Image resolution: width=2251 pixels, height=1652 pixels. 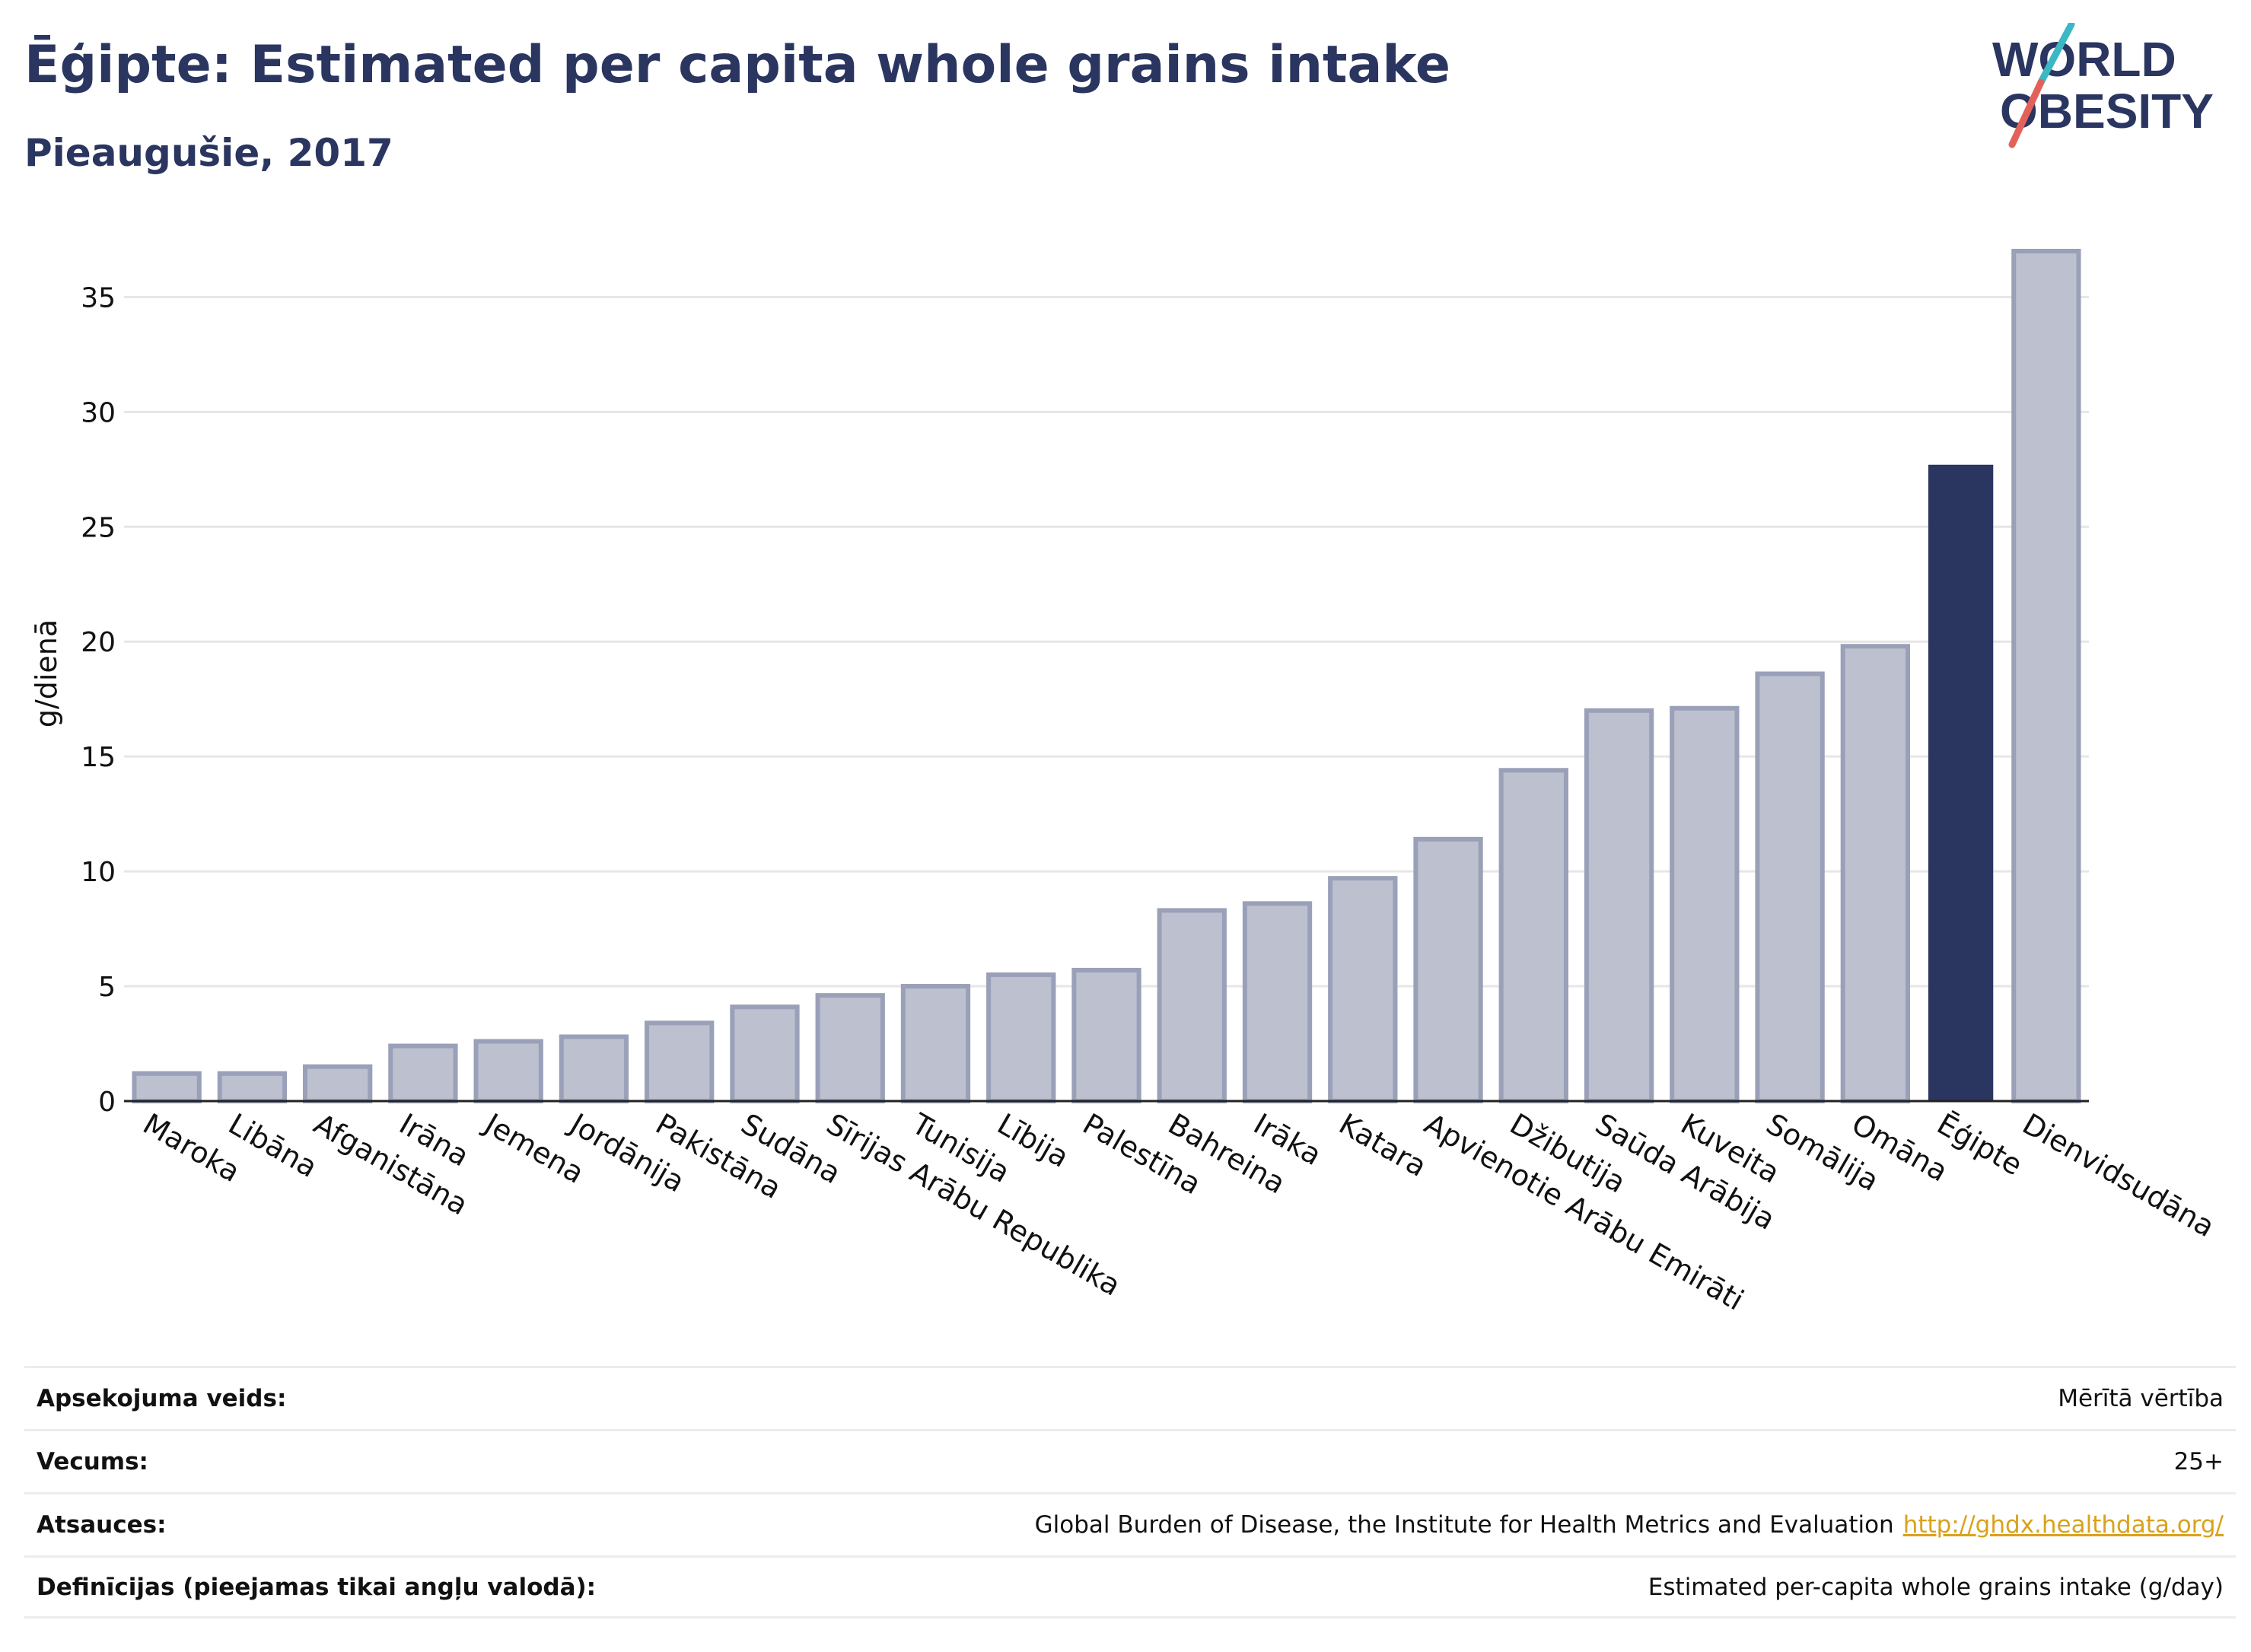 What do you see at coordinates (2063, 1525) in the screenshot?
I see `reference-link: http://ghdx.healthdata.org/` at bounding box center [2063, 1525].